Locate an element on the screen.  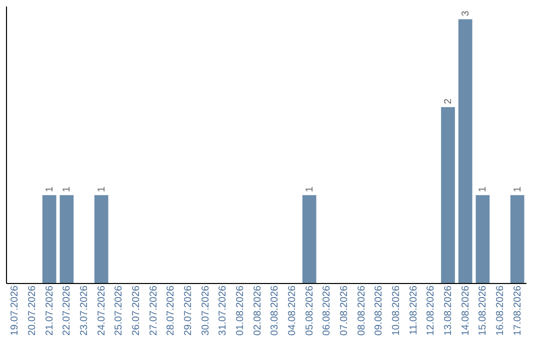
x-tick-label: 26.07.2026 is located at coordinates (136, 310).